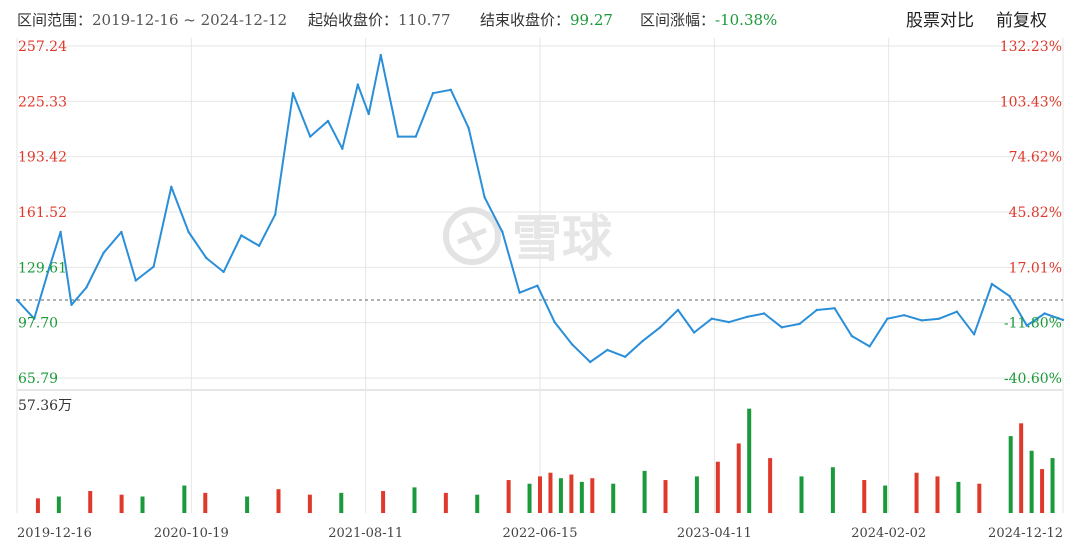  Describe the element at coordinates (591, 20) in the screenshot. I see `end-close-value: 99.27` at that location.